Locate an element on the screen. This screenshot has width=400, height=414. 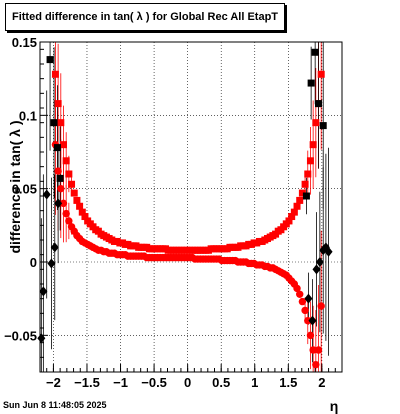
x-tick-label: 1.5 is located at coordinates (288, 382).